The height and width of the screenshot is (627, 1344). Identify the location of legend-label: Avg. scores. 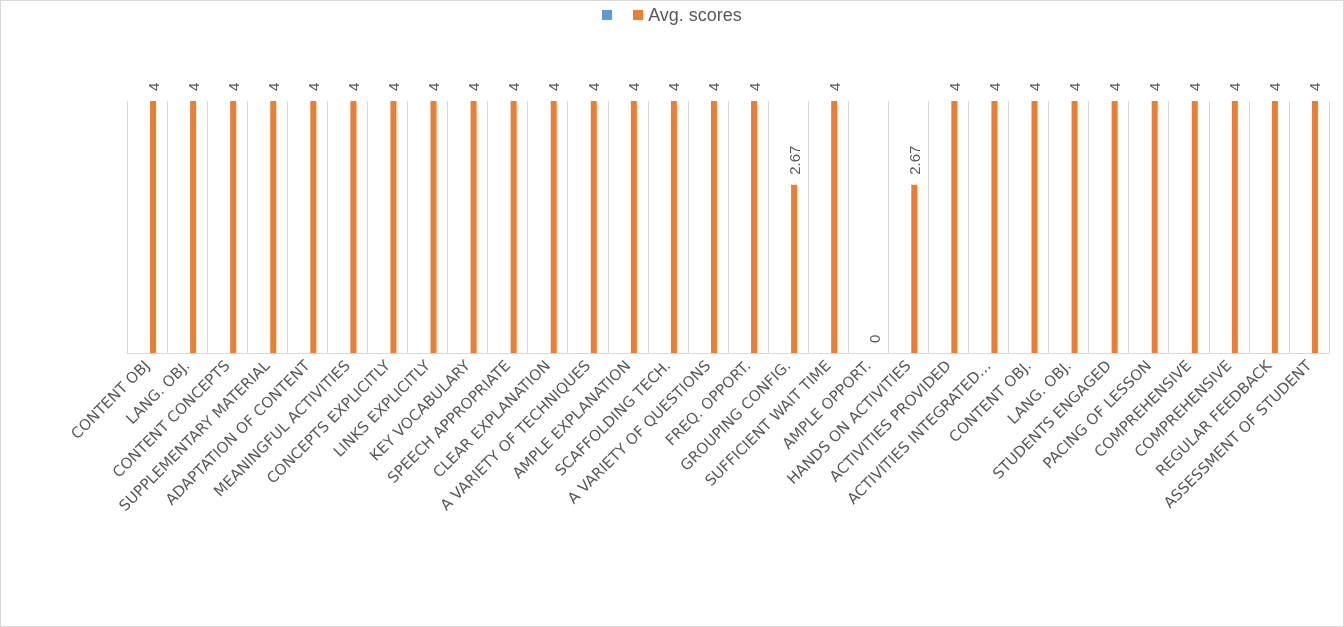
(695, 15).